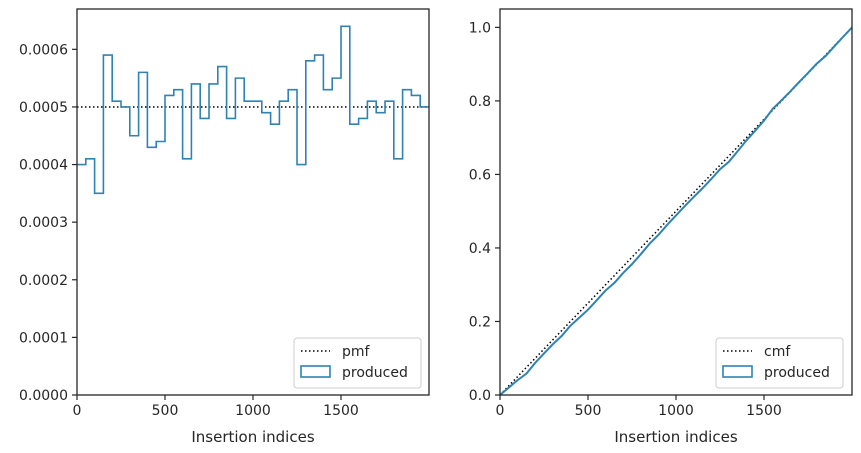 This screenshot has width=861, height=453. I want to click on l-y-tick-label: 0.0004, so click(43, 166).